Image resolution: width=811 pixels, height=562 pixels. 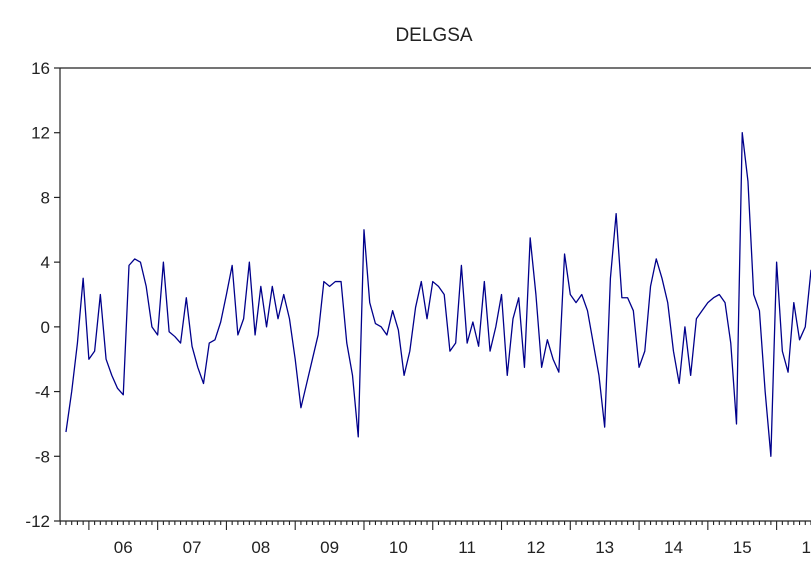 What do you see at coordinates (45, 327) in the screenshot?
I see `y-tick-label: 0` at bounding box center [45, 327].